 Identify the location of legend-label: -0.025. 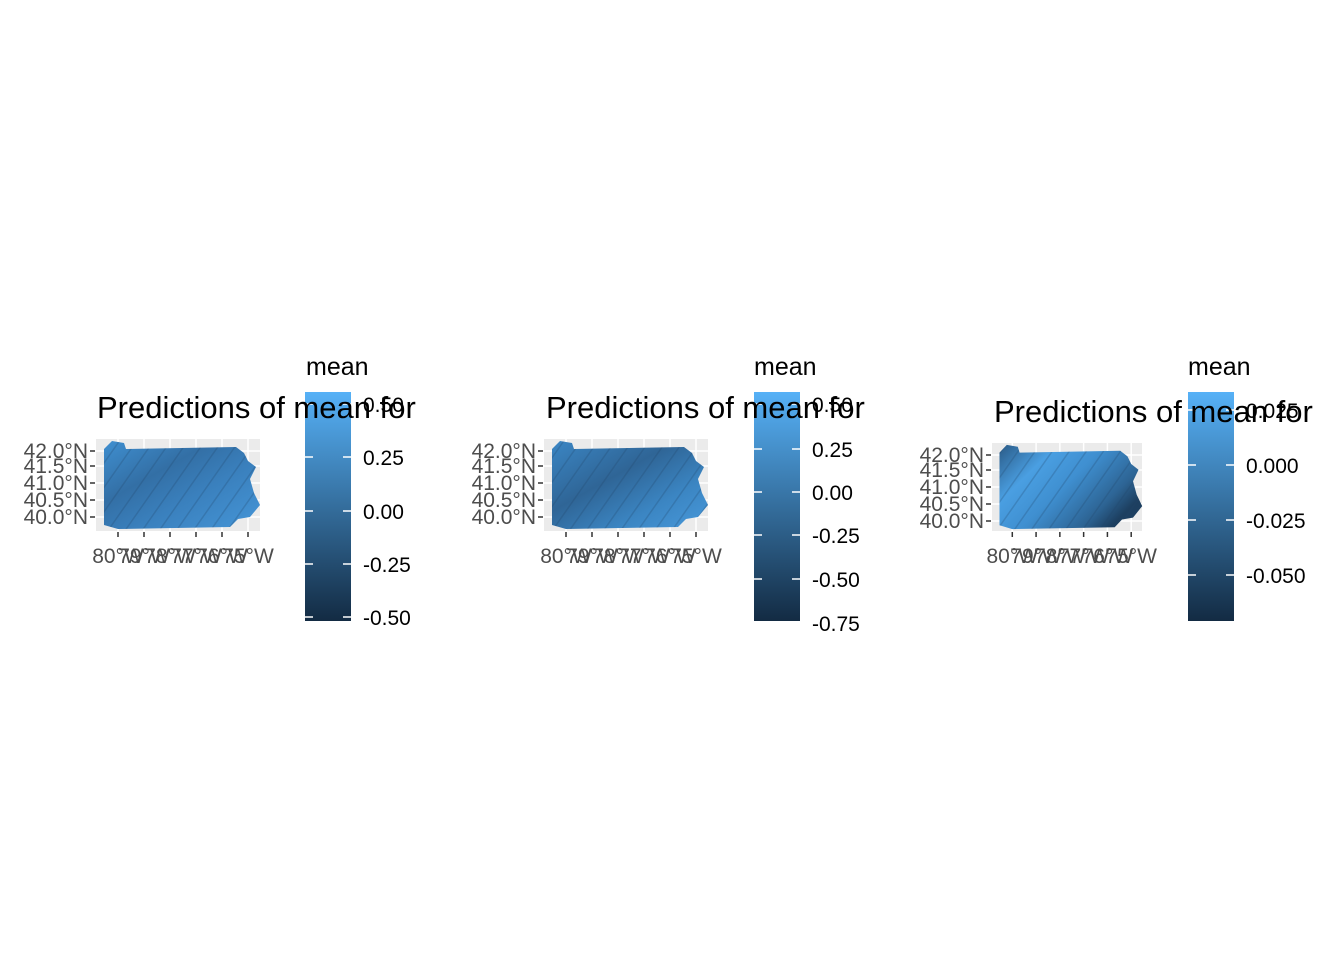
(1276, 521).